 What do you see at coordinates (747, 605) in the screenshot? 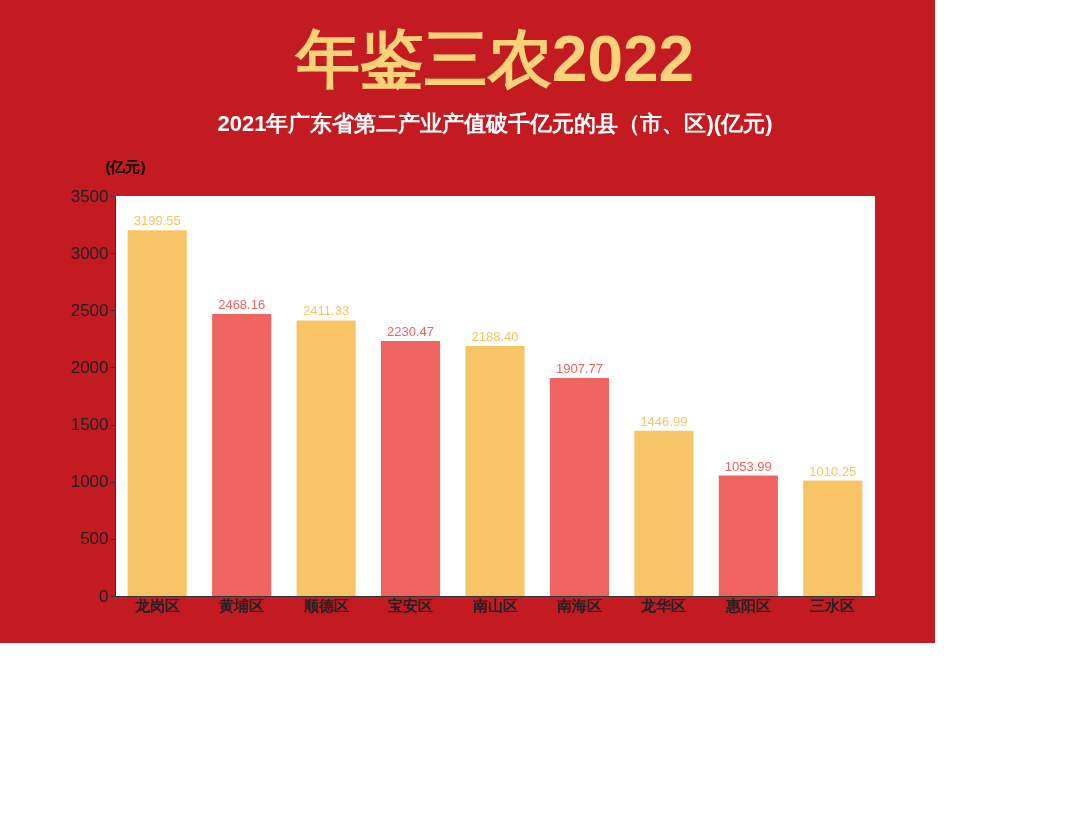
I see `x-tick-label: 惠阳区` at bounding box center [747, 605].